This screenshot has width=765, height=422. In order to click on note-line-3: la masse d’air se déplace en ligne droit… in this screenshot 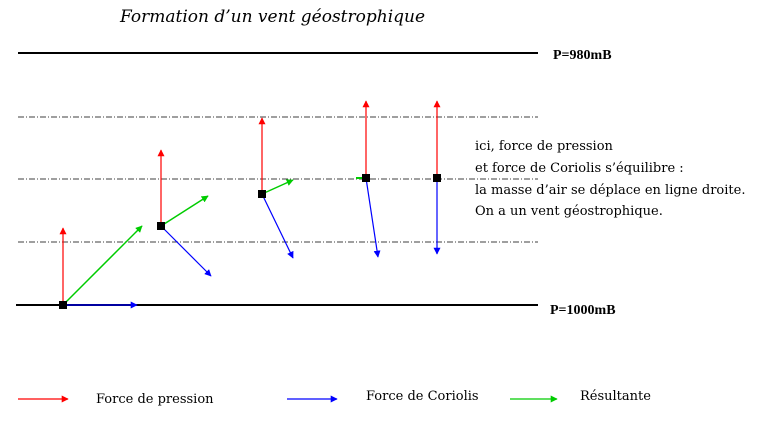, I will do `click(610, 190)`.